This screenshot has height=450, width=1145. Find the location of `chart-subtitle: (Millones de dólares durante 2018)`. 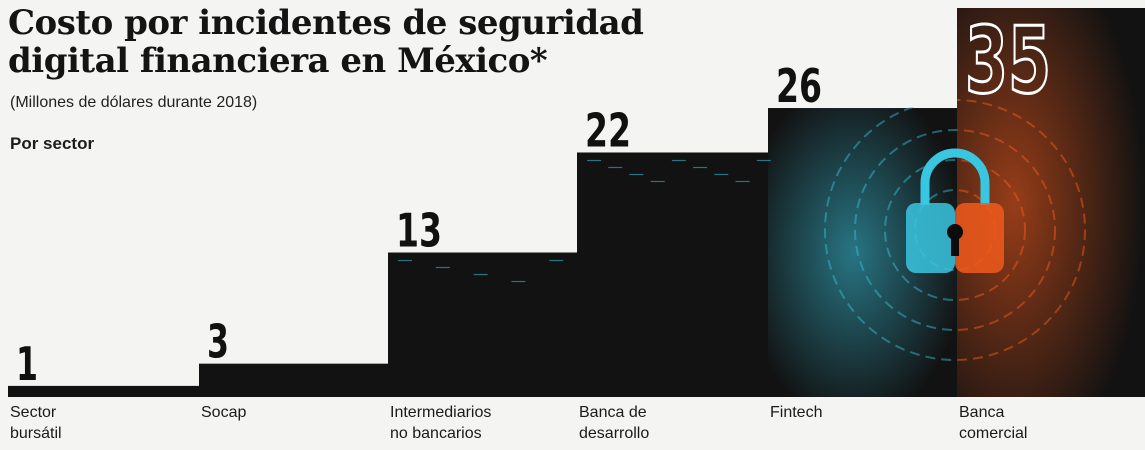

chart-subtitle: (Millones de dólares durante 2018) is located at coordinates (134, 102).